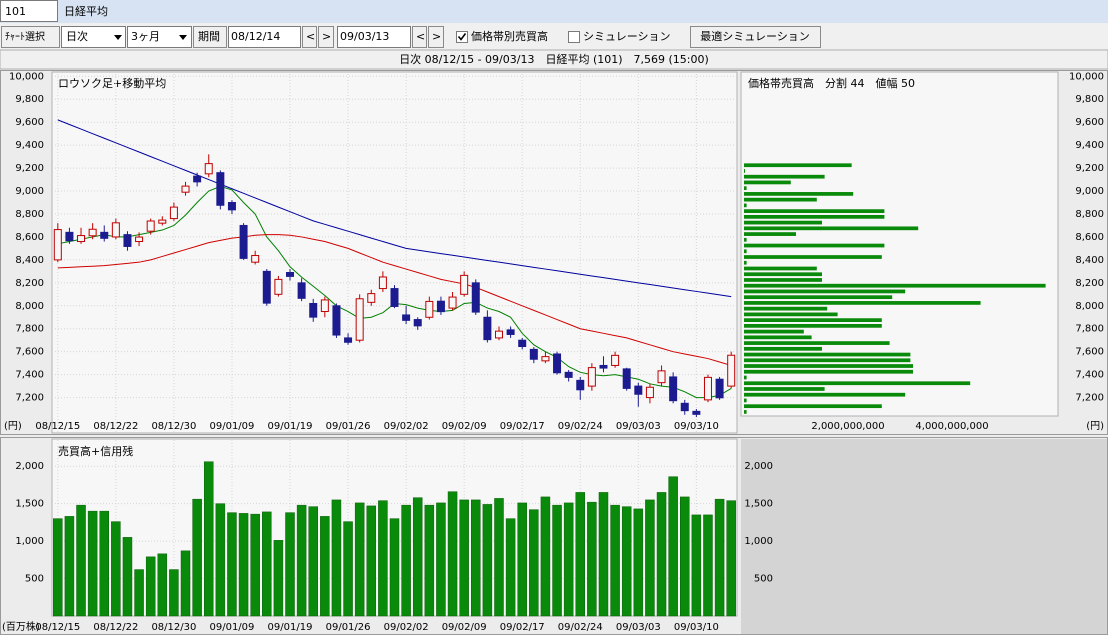 This screenshot has width=1108, height=635. What do you see at coordinates (29, 260) in the screenshot?
I see `y-tick-label: 8,400` at bounding box center [29, 260].